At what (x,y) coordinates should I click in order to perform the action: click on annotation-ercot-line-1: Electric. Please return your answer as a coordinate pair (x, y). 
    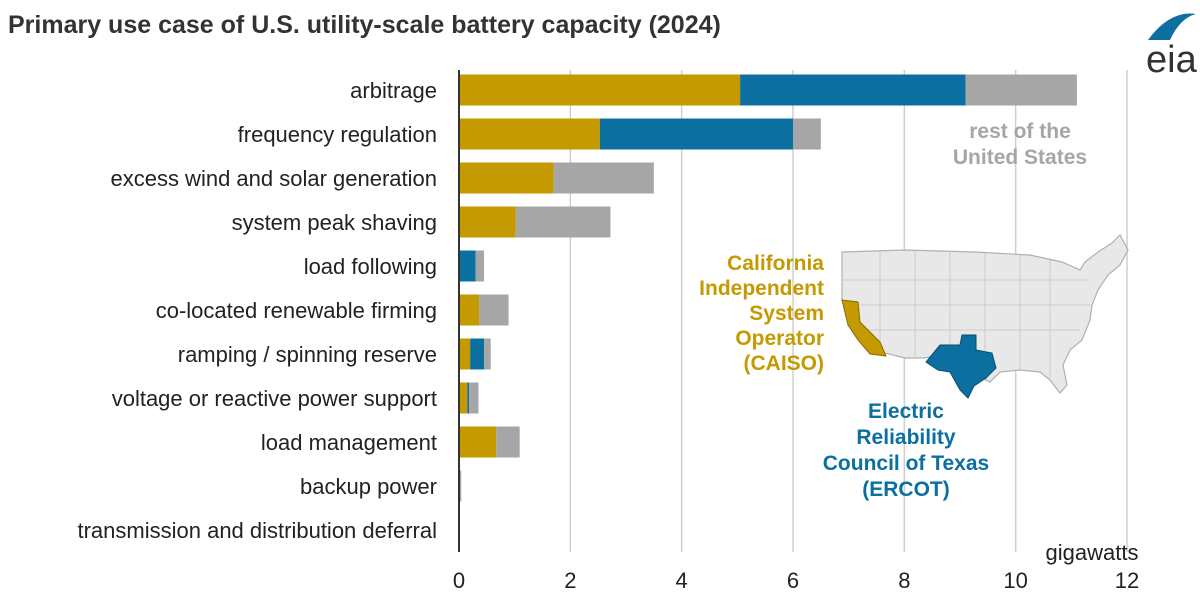
    Looking at the image, I should click on (906, 411).